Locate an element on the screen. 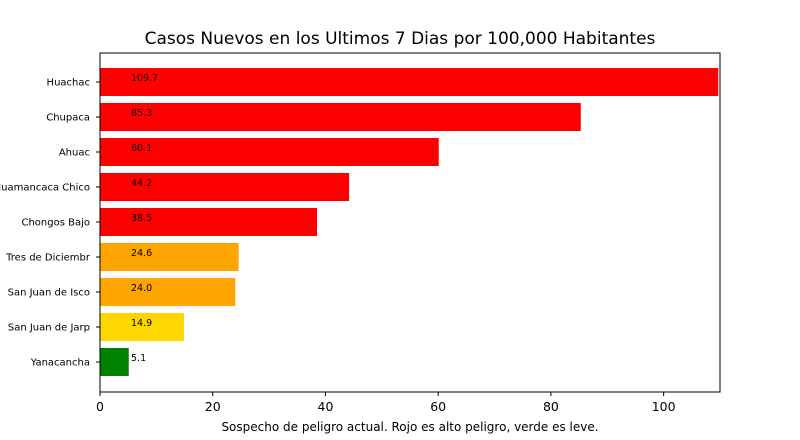 This screenshot has height=440, width=800. x-tick-label-5: 100 is located at coordinates (664, 406).